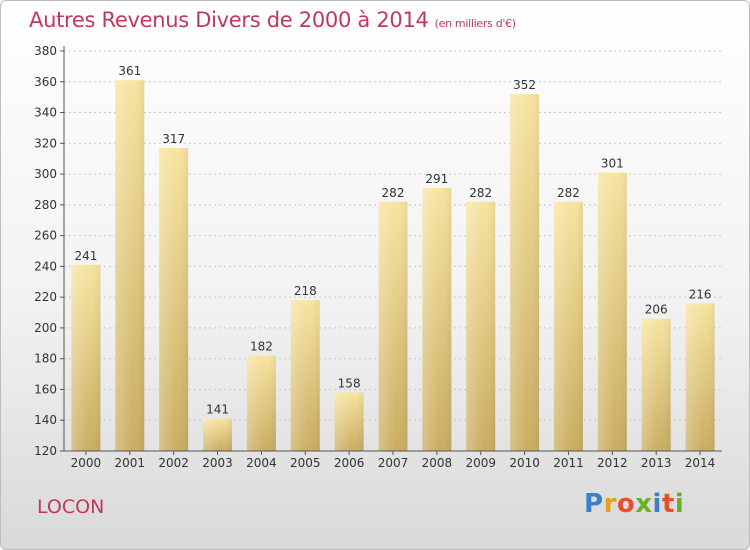 This screenshot has height=550, width=750. What do you see at coordinates (349, 384) in the screenshot?
I see `bar-value-label: 158` at bounding box center [349, 384].